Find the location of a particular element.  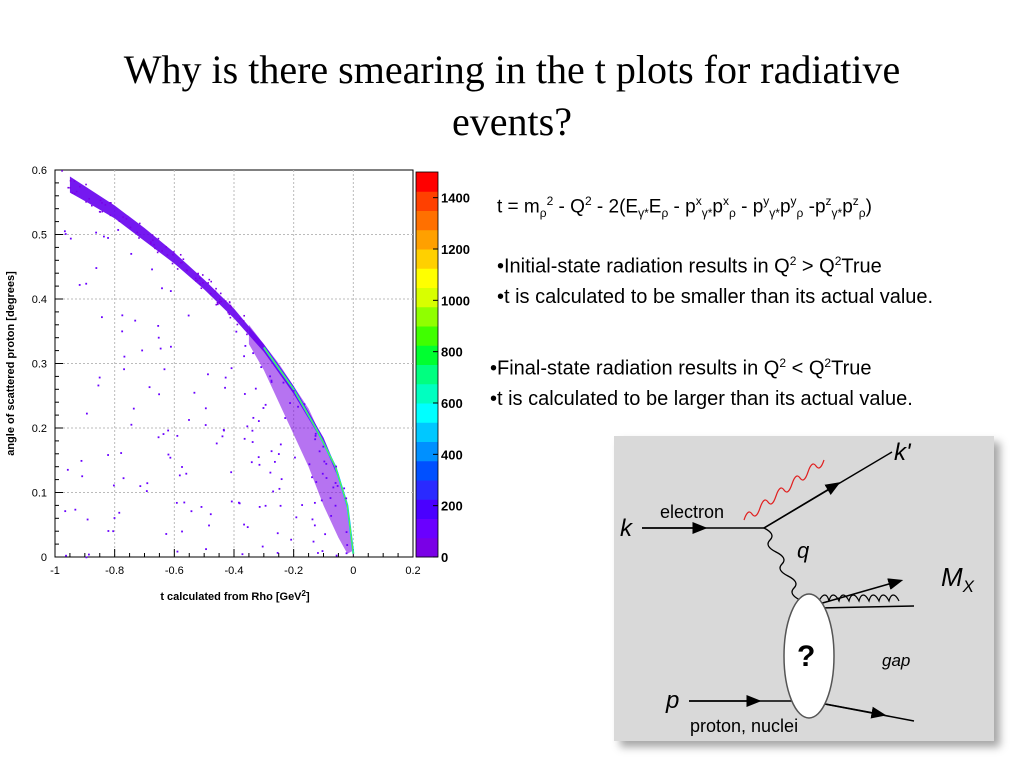

x-tick-label: -0.4 is located at coordinates (234, 571).